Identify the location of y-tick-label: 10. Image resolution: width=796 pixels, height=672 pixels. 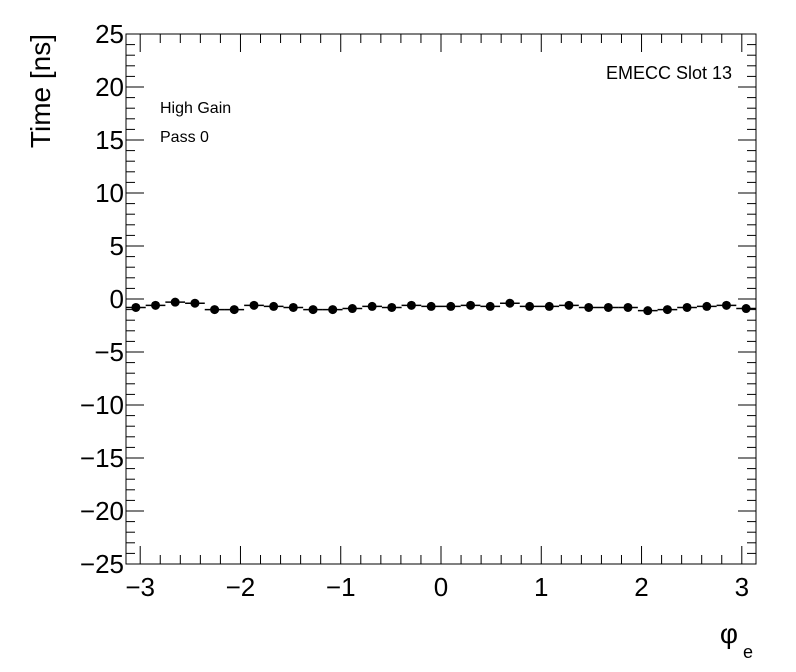
(109, 193).